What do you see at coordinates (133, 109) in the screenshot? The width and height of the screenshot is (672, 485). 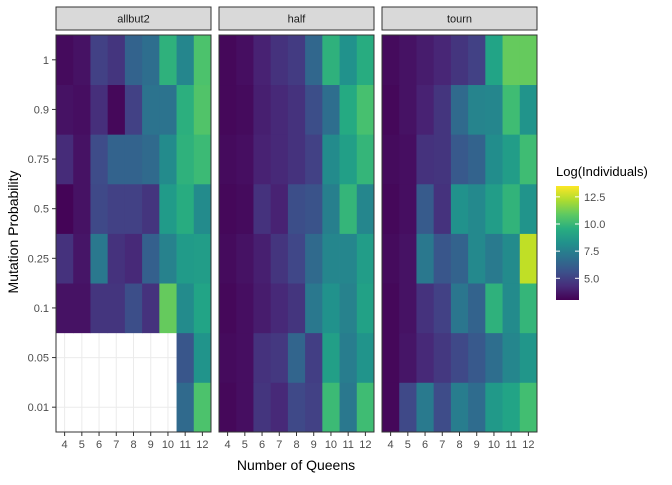 I see `heat-cell-allbut2-q8-p0.9` at bounding box center [133, 109].